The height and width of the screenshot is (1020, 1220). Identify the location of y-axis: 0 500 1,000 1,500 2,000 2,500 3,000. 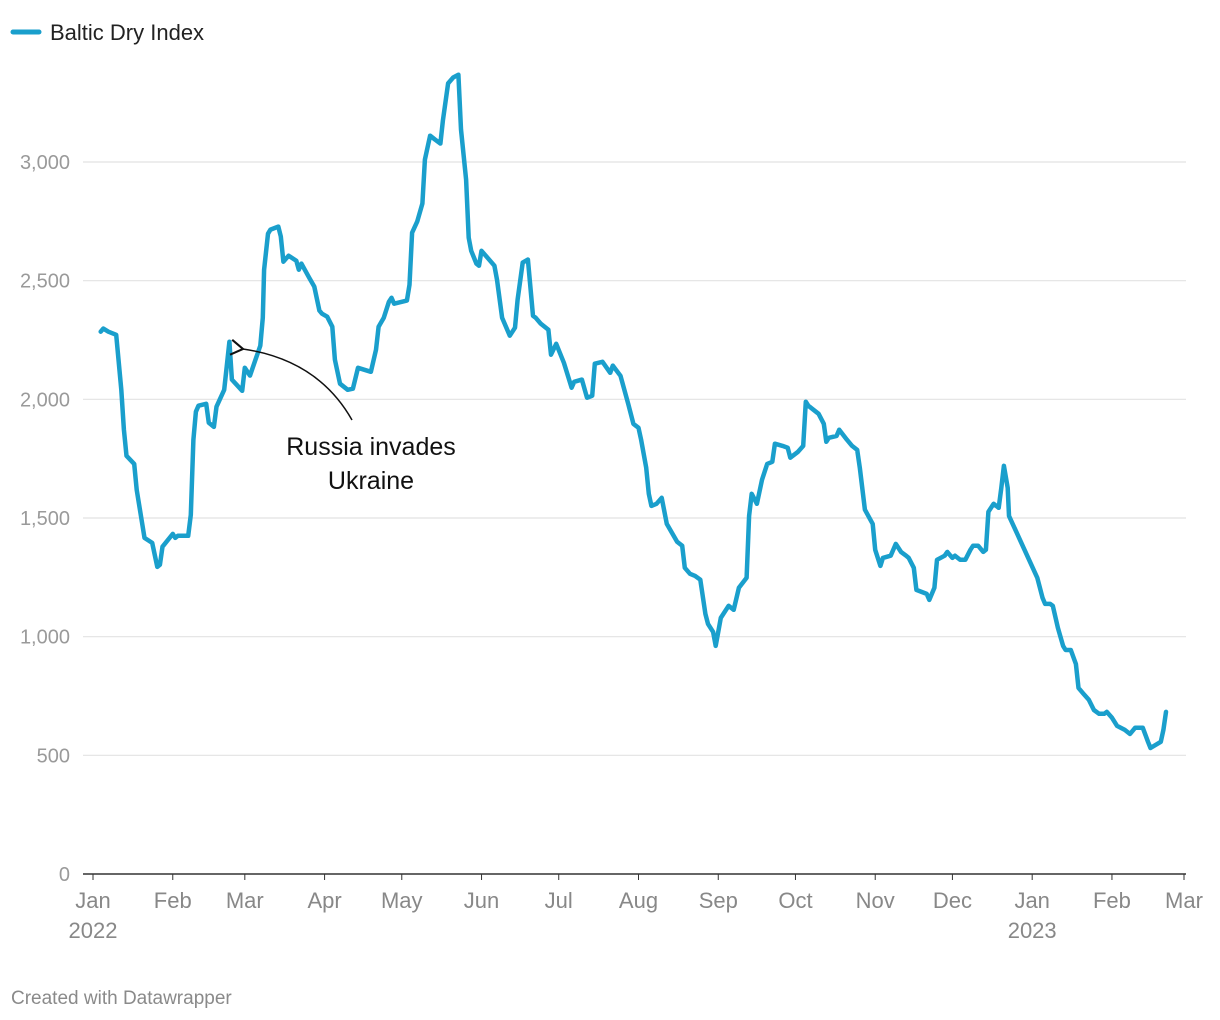
(45, 519).